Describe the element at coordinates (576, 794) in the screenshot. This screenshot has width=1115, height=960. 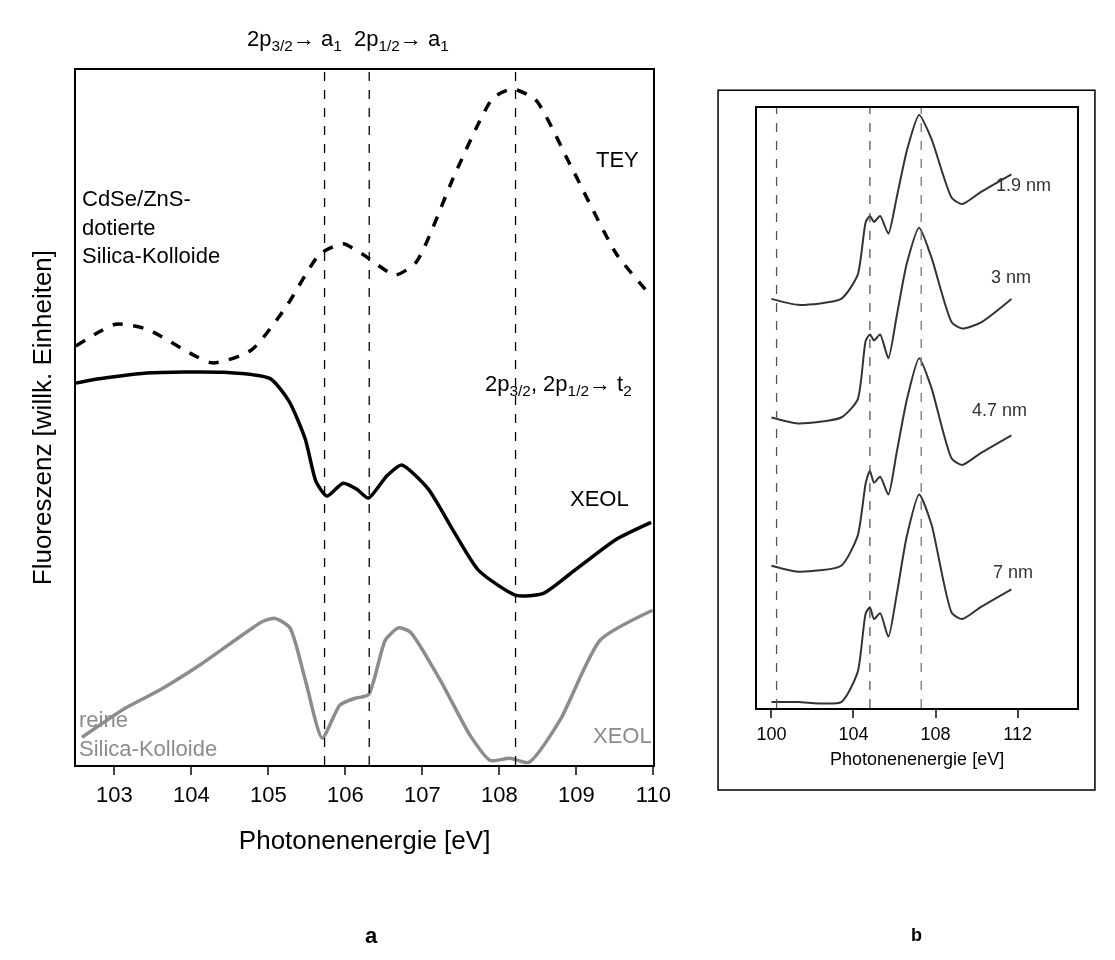
I see `x-tick-label: 109` at that location.